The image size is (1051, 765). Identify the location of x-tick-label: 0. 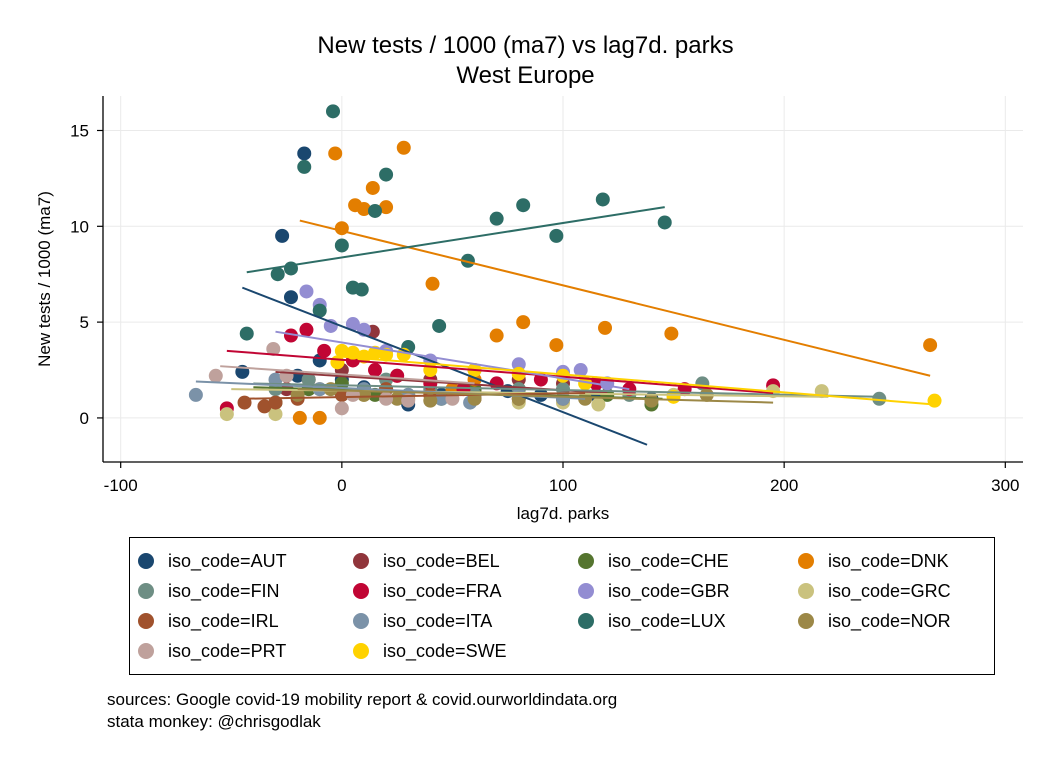
(341, 485).